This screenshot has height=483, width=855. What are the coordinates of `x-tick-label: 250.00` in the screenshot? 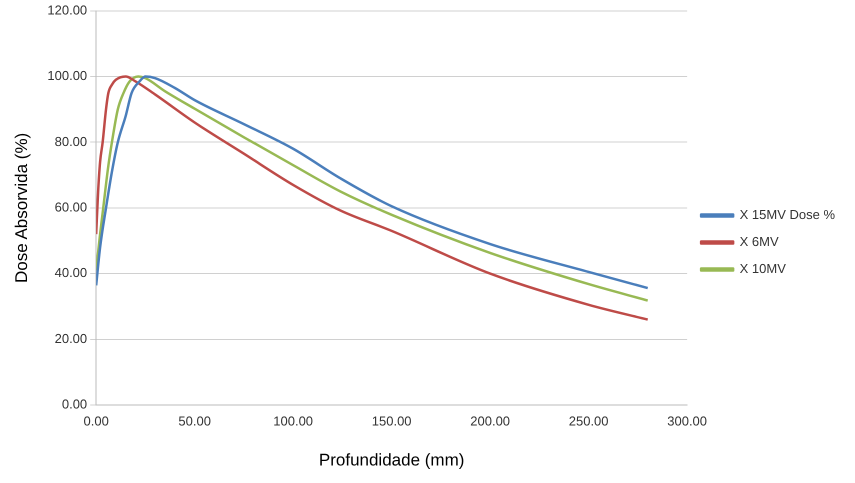 It's located at (588, 420).